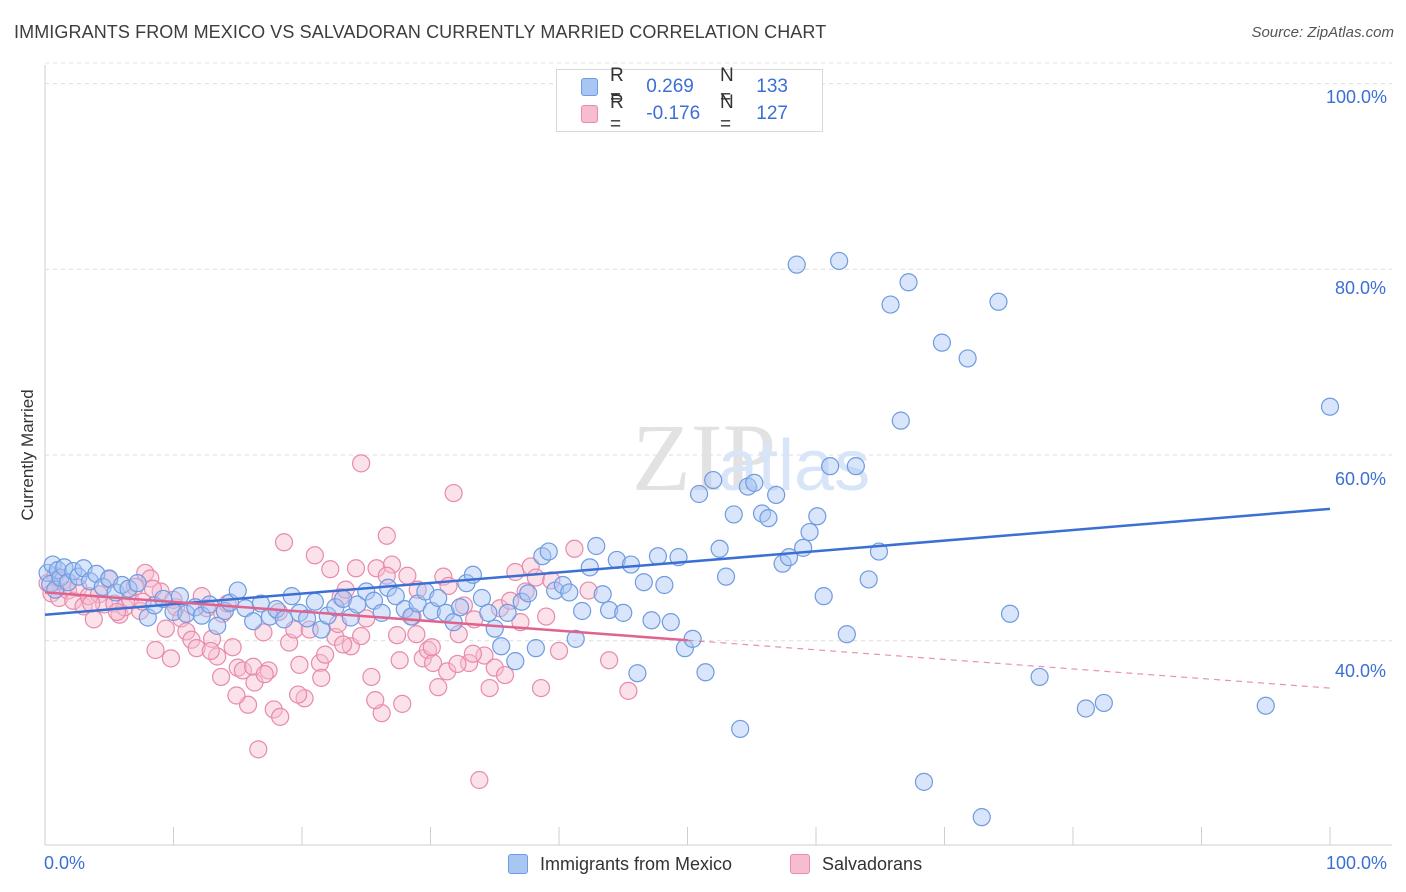  Describe the element at coordinates (65, 863) in the screenshot. I see `x-min-label: 0.0%` at that location.